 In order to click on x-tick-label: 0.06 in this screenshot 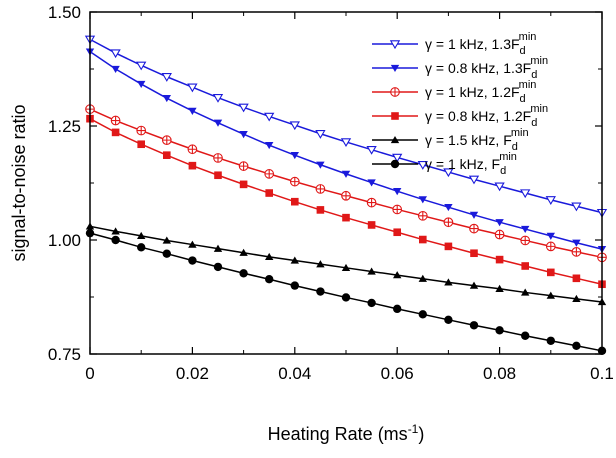, I will do `click(397, 373)`.